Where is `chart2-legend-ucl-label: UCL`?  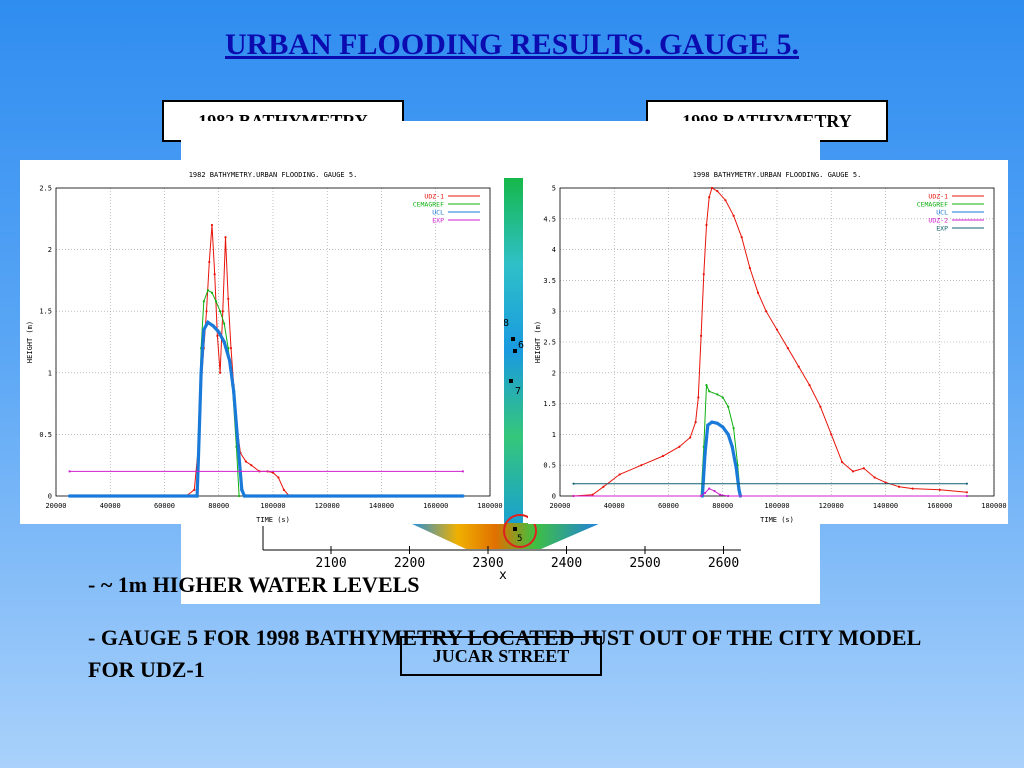
chart2-legend-ucl-label: UCL is located at coordinates (942, 213).